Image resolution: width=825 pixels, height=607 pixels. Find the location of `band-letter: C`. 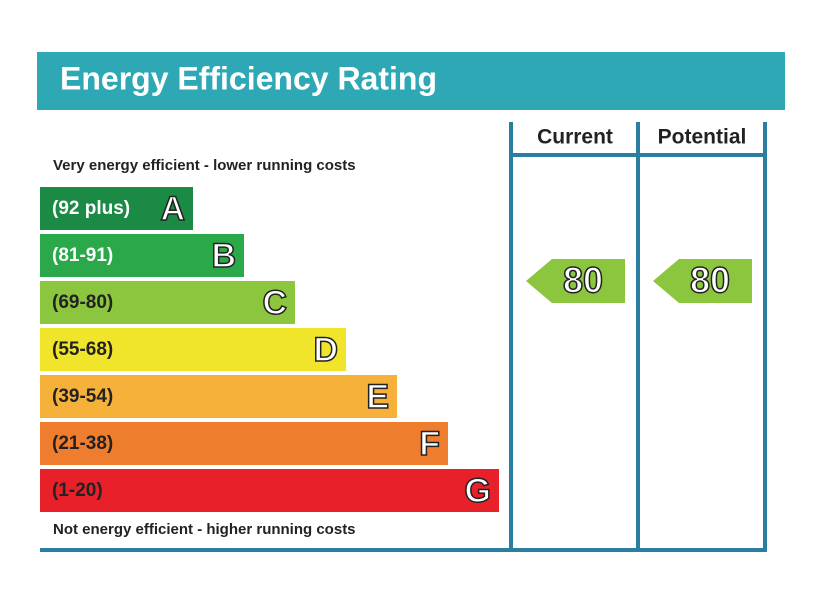

band-letter: C is located at coordinates (274, 303).